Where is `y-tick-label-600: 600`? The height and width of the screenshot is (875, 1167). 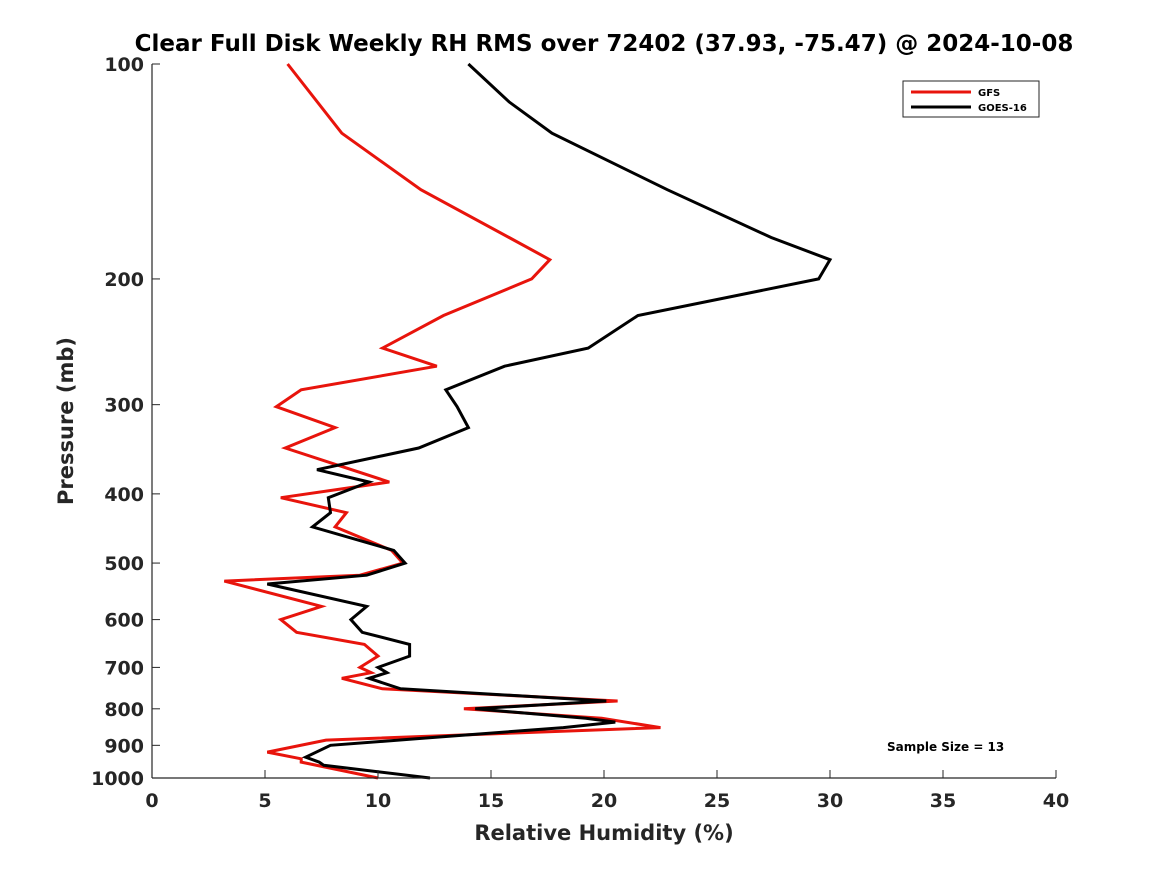 y-tick-label-600: 600 is located at coordinates (124, 621).